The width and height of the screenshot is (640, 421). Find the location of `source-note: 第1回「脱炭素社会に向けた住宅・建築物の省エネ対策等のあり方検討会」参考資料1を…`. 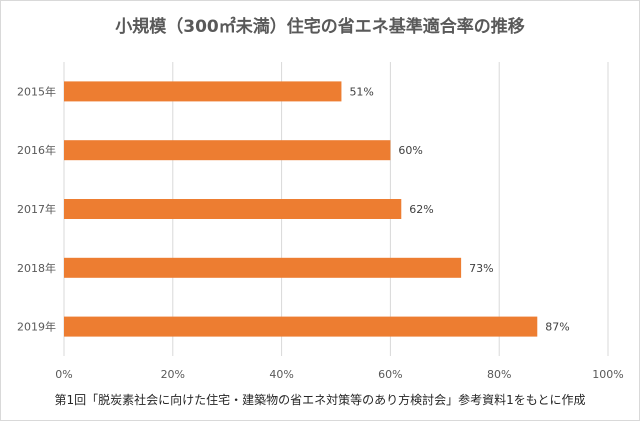

source-note: 第1回「脱炭素社会に向けた住宅・建築物の省エネ対策等のあり方検討会」参考資料1を… is located at coordinates (320, 400).